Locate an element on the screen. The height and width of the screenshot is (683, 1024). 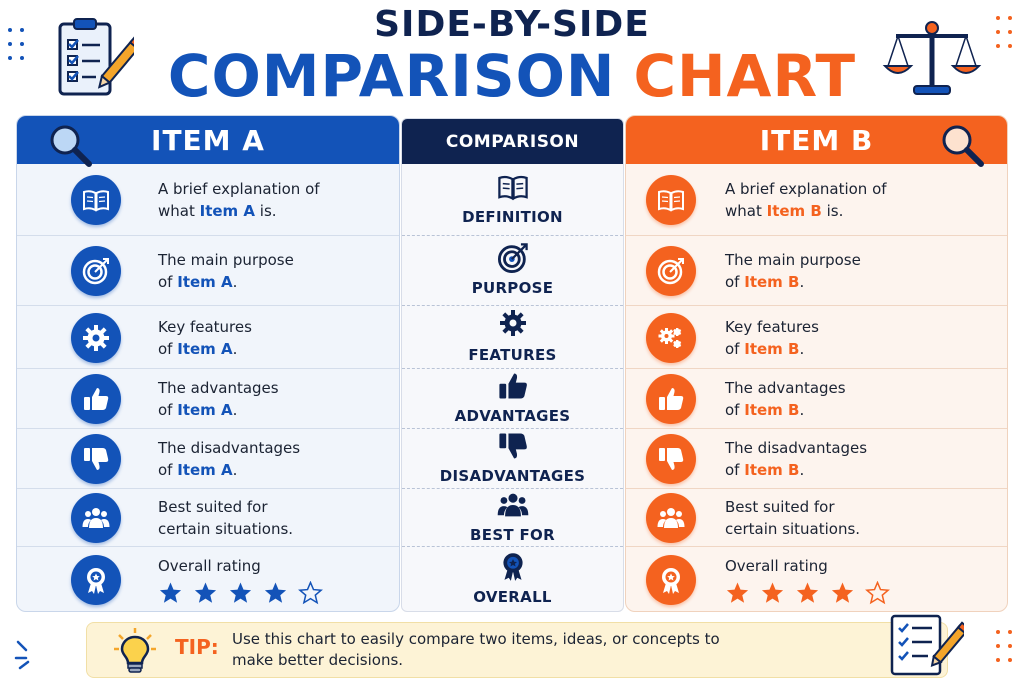
table-row: Best suited for certain situations. is located at coordinates (208, 518).